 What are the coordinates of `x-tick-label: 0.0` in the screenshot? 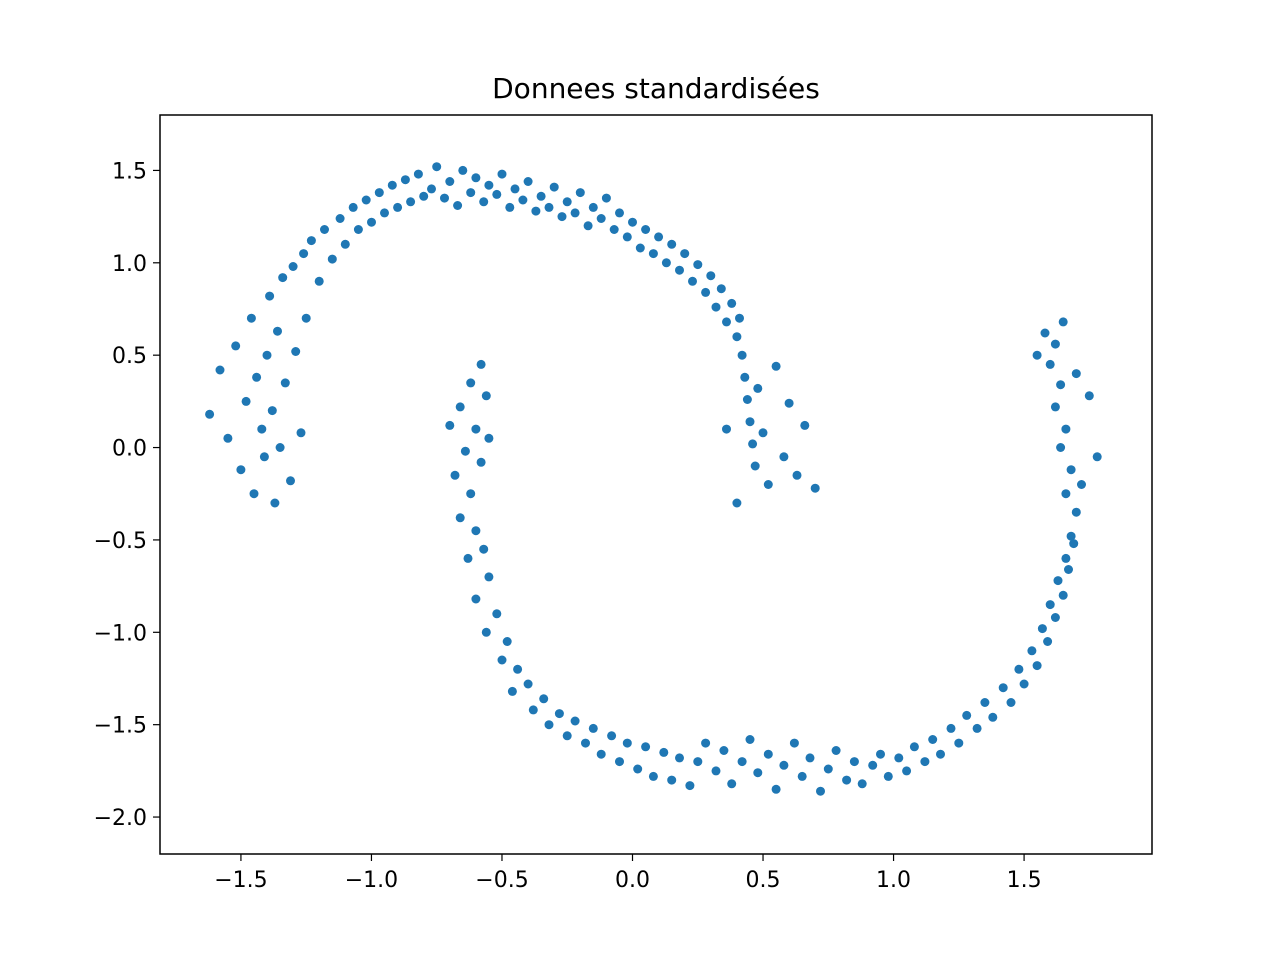 It's located at (632, 880).